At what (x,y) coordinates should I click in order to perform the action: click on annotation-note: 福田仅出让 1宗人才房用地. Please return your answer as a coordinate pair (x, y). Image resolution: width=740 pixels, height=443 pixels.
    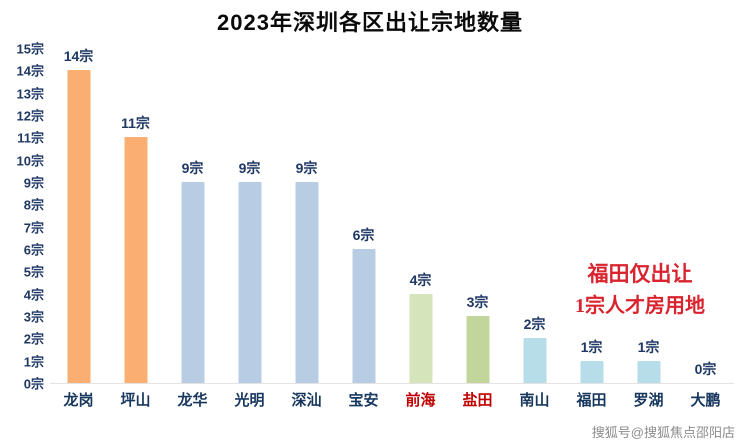
    Looking at the image, I should click on (640, 290).